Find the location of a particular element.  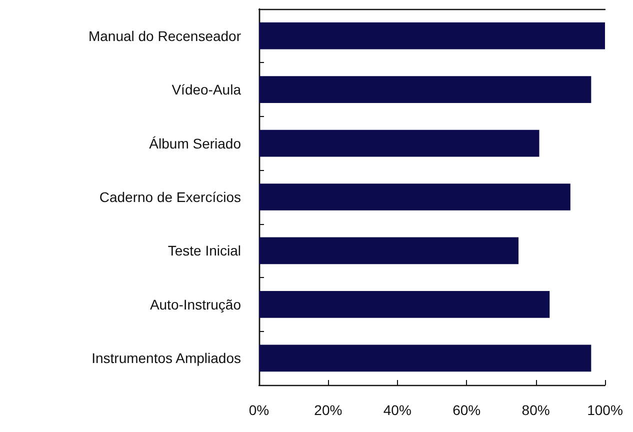

y-tick-label: Instrumentos Ampliados is located at coordinates (166, 358).